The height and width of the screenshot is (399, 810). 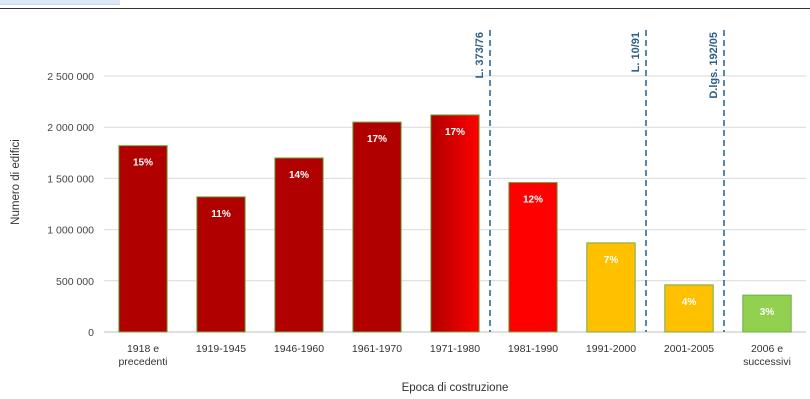 What do you see at coordinates (377, 349) in the screenshot?
I see `x-tick-label: 1961-1970` at bounding box center [377, 349].